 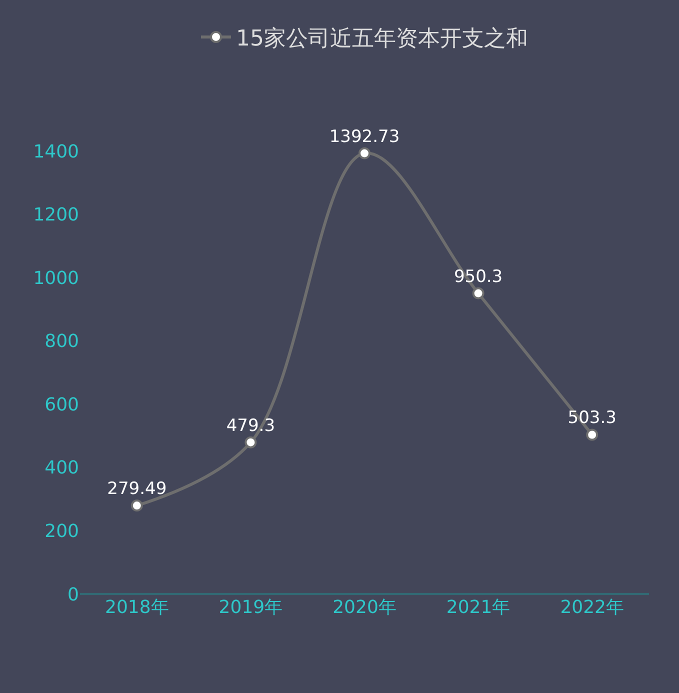 I want to click on data-label: 1392.73, so click(x=364, y=136).